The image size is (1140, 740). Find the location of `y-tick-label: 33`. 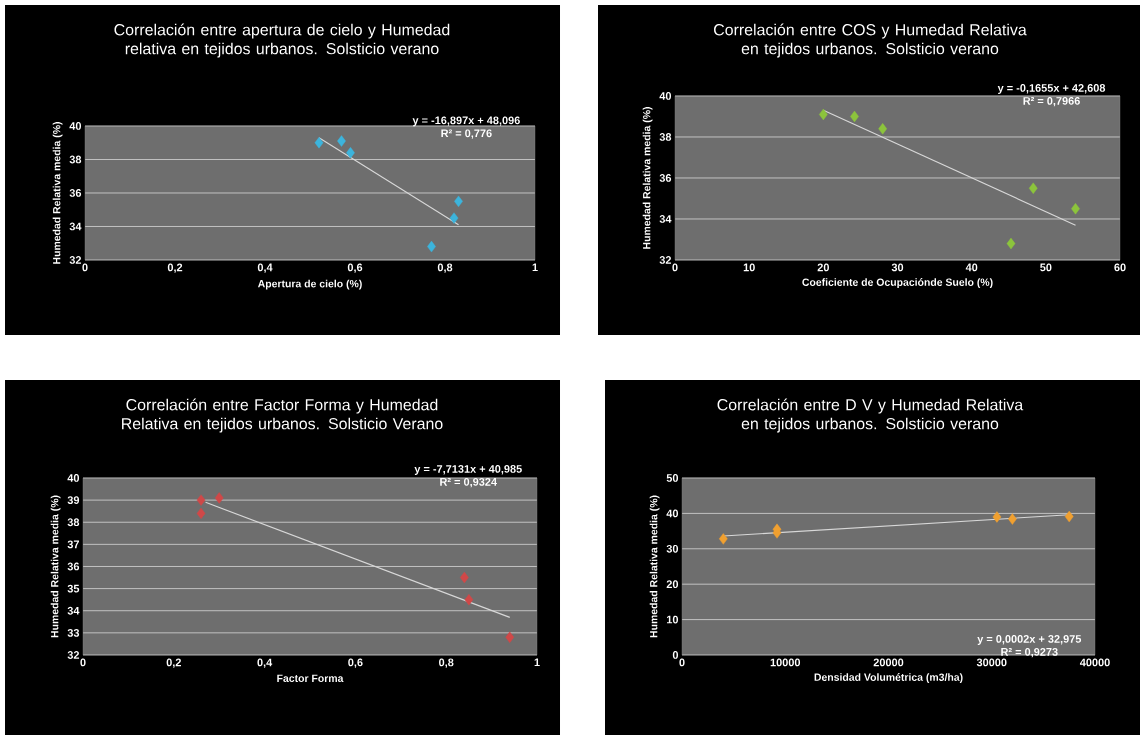

y-tick-label: 33 is located at coordinates (73, 632).